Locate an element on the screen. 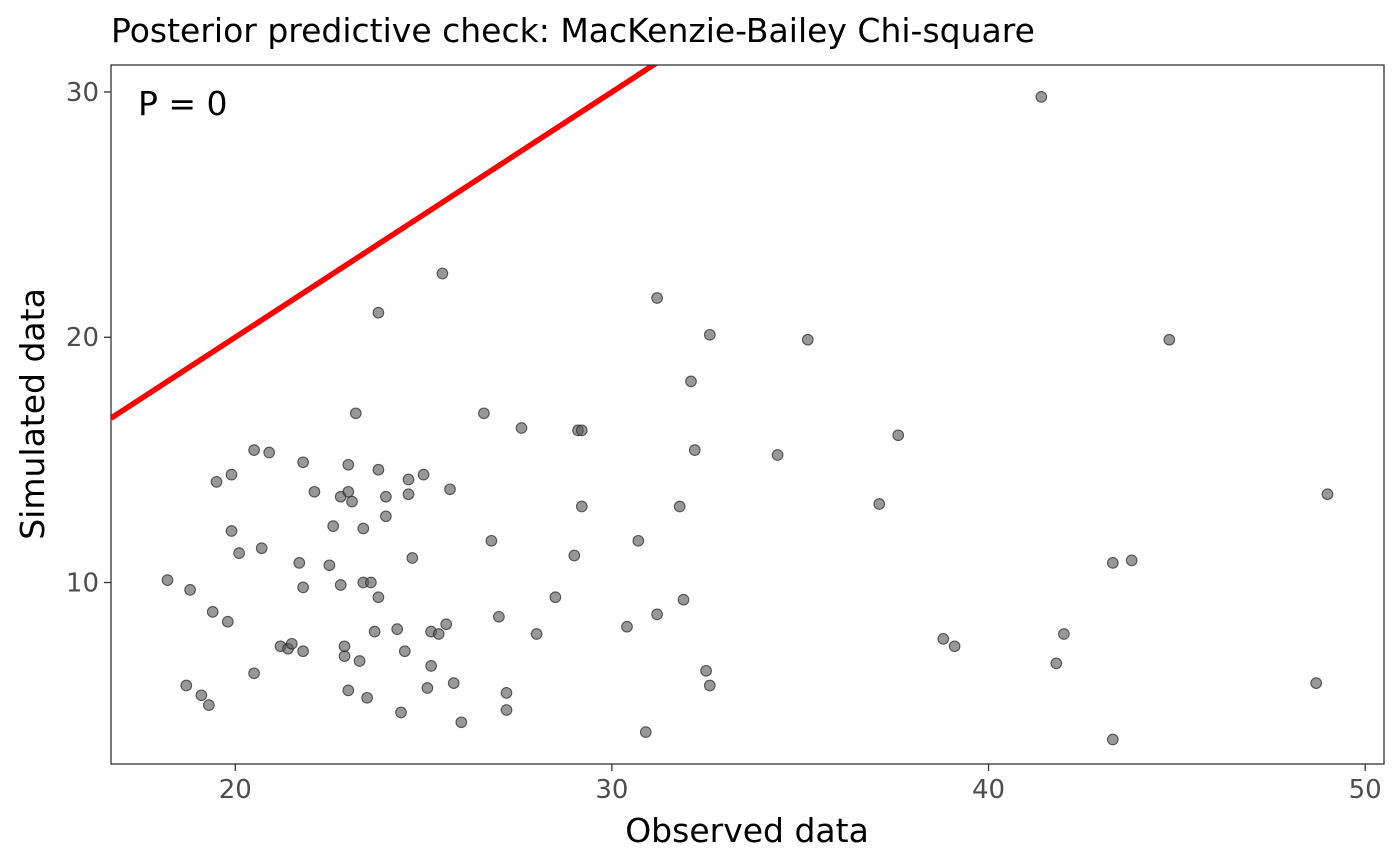 The image size is (1400, 865). y-tick-label: 20 is located at coordinates (82, 338).